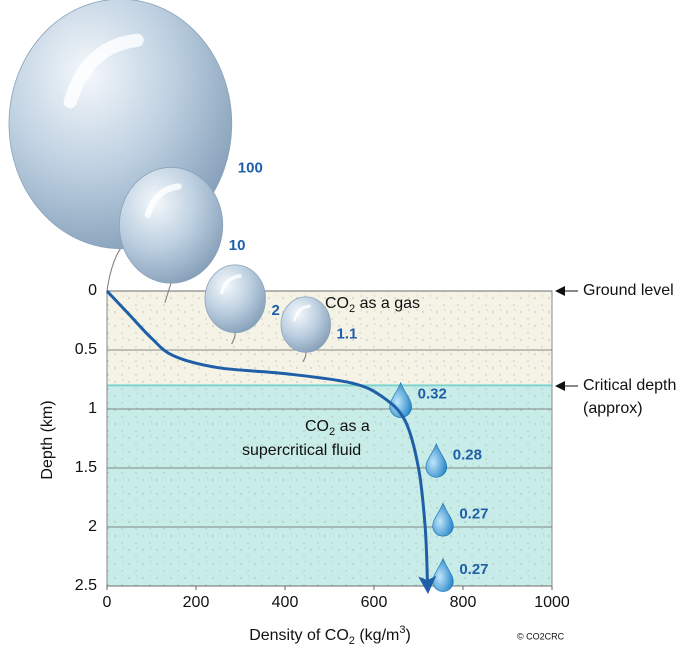 The width and height of the screenshot is (685, 652). I want to click on x-tick-label: 200, so click(196, 602).